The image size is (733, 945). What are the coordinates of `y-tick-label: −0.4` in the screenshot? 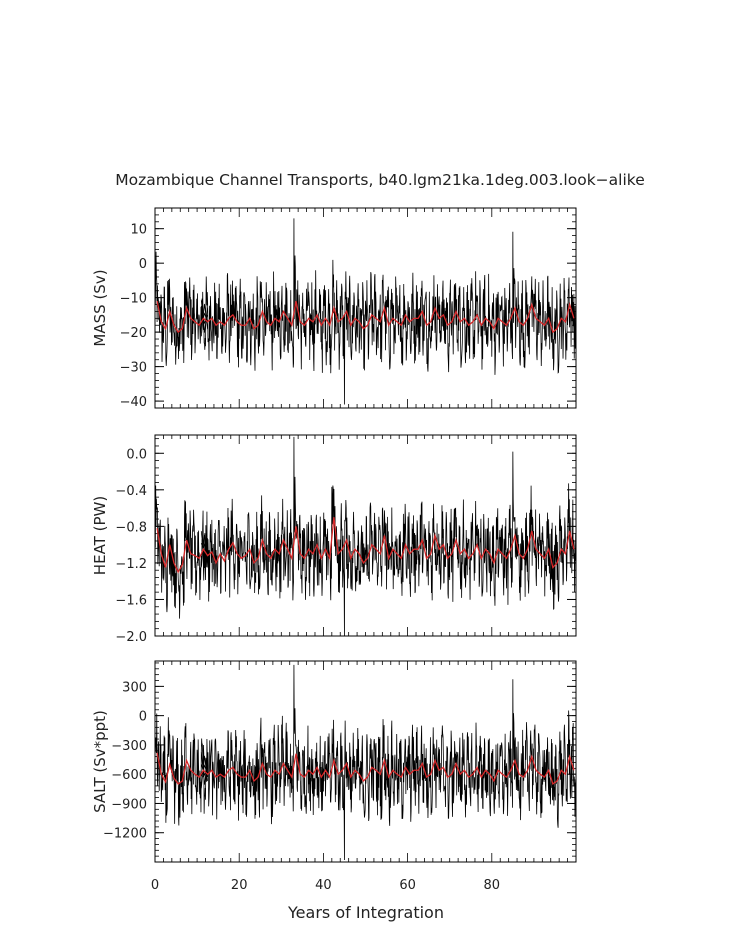 It's located at (131, 491).